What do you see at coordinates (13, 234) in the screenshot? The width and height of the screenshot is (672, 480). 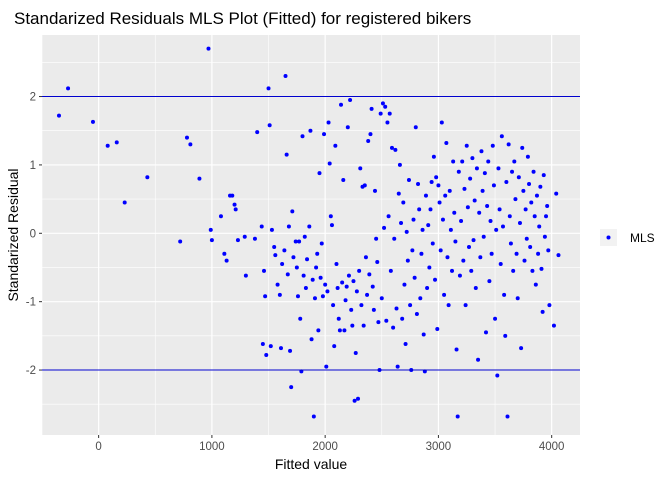 I see `y-axis-title: Standarized Residual` at bounding box center [13, 234].